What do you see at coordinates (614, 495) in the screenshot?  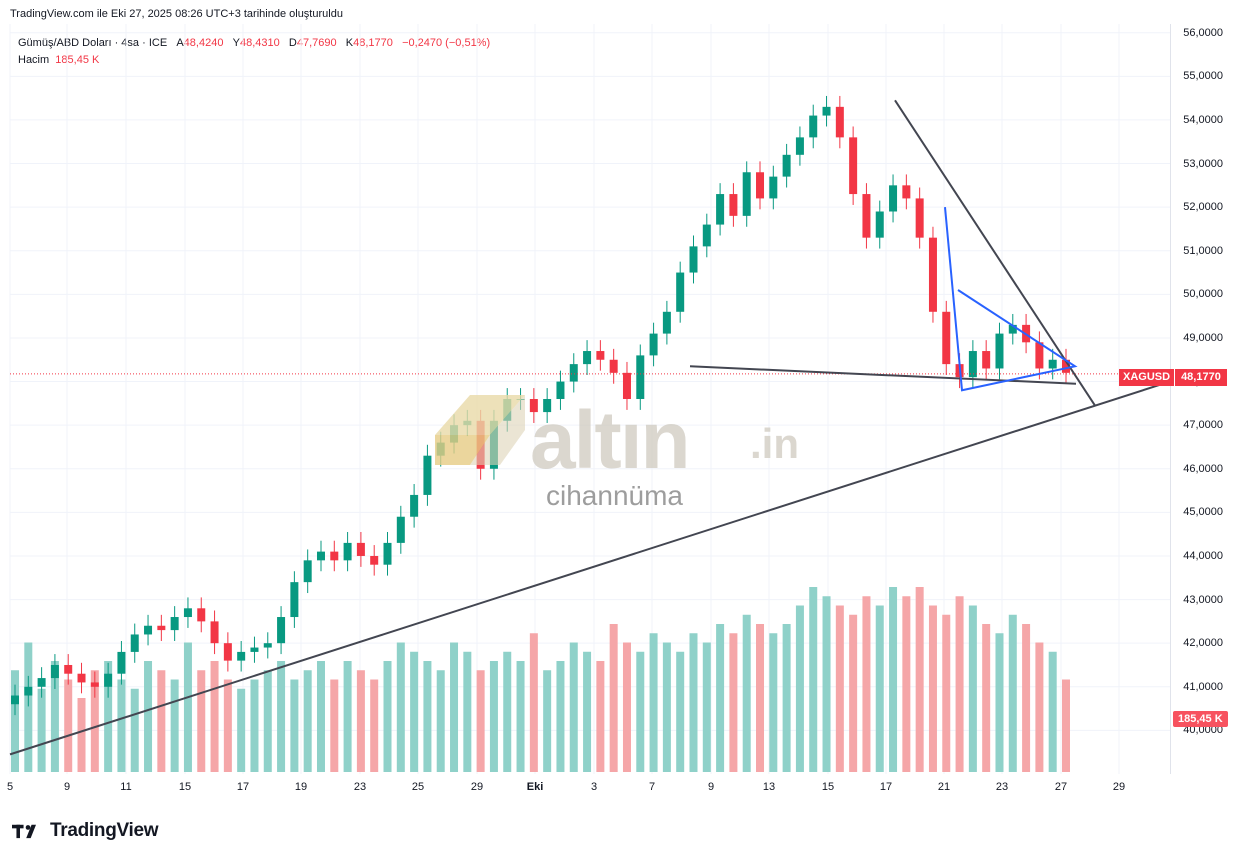 I see `watermark-subtext: cihannüma` at bounding box center [614, 495].